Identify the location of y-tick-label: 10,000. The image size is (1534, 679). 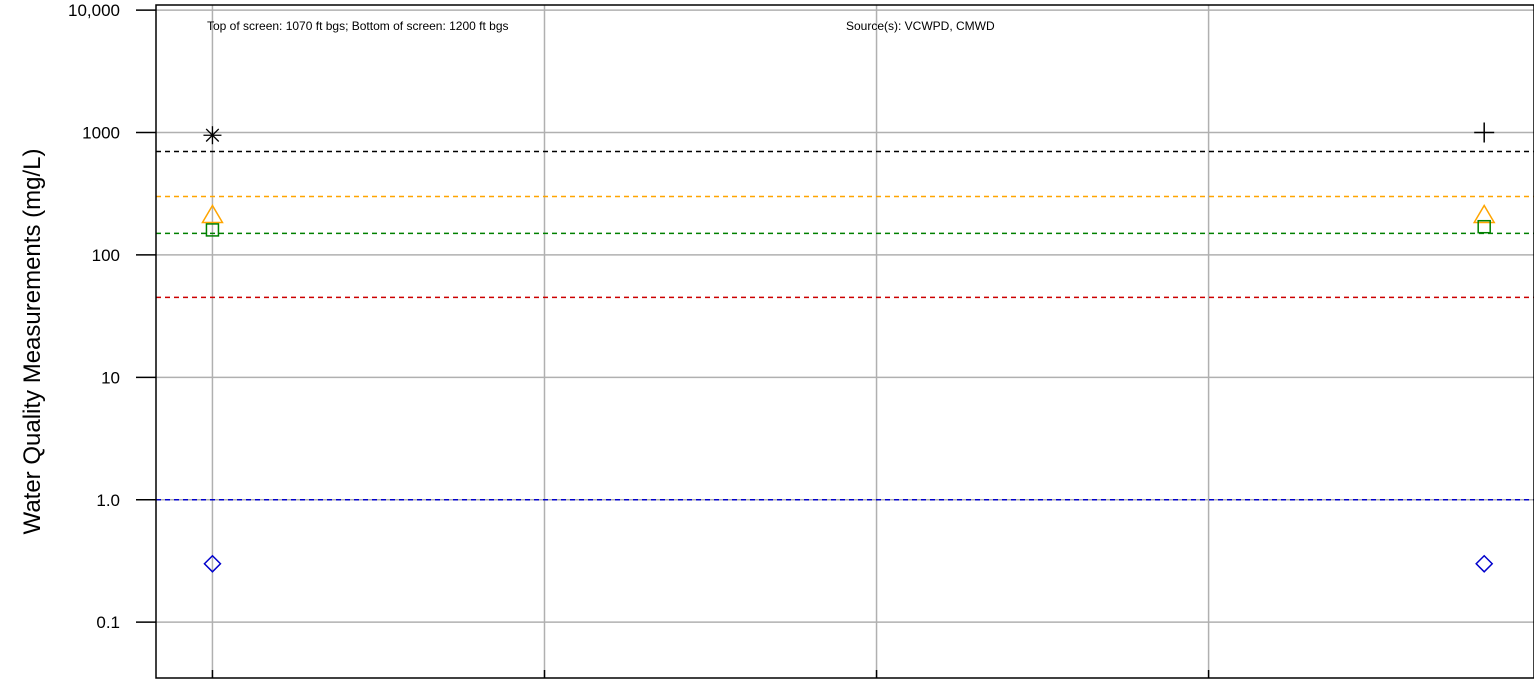
(94, 10).